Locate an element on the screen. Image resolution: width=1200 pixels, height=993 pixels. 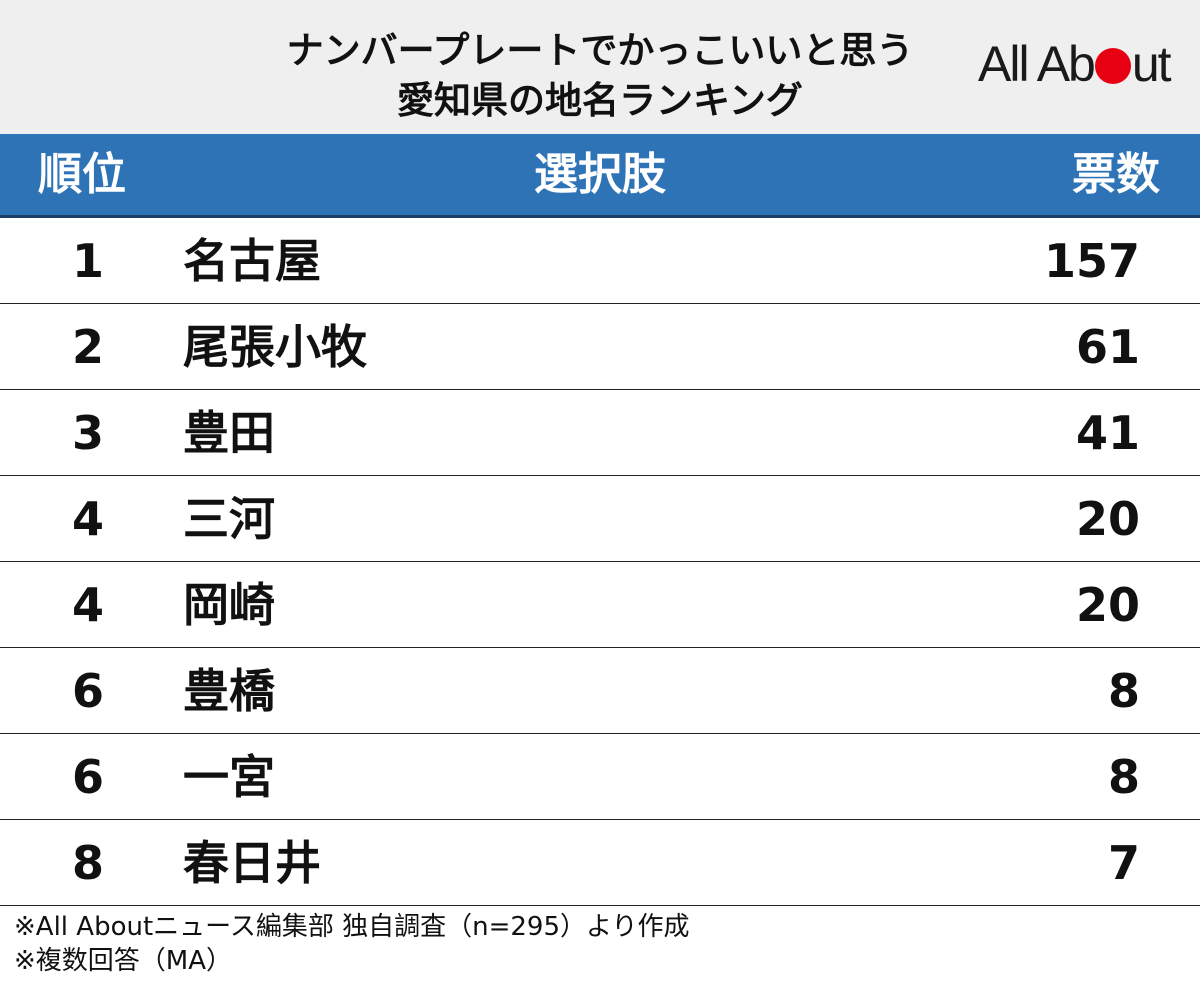
votes-cell: 61 is located at coordinates (1107, 347).